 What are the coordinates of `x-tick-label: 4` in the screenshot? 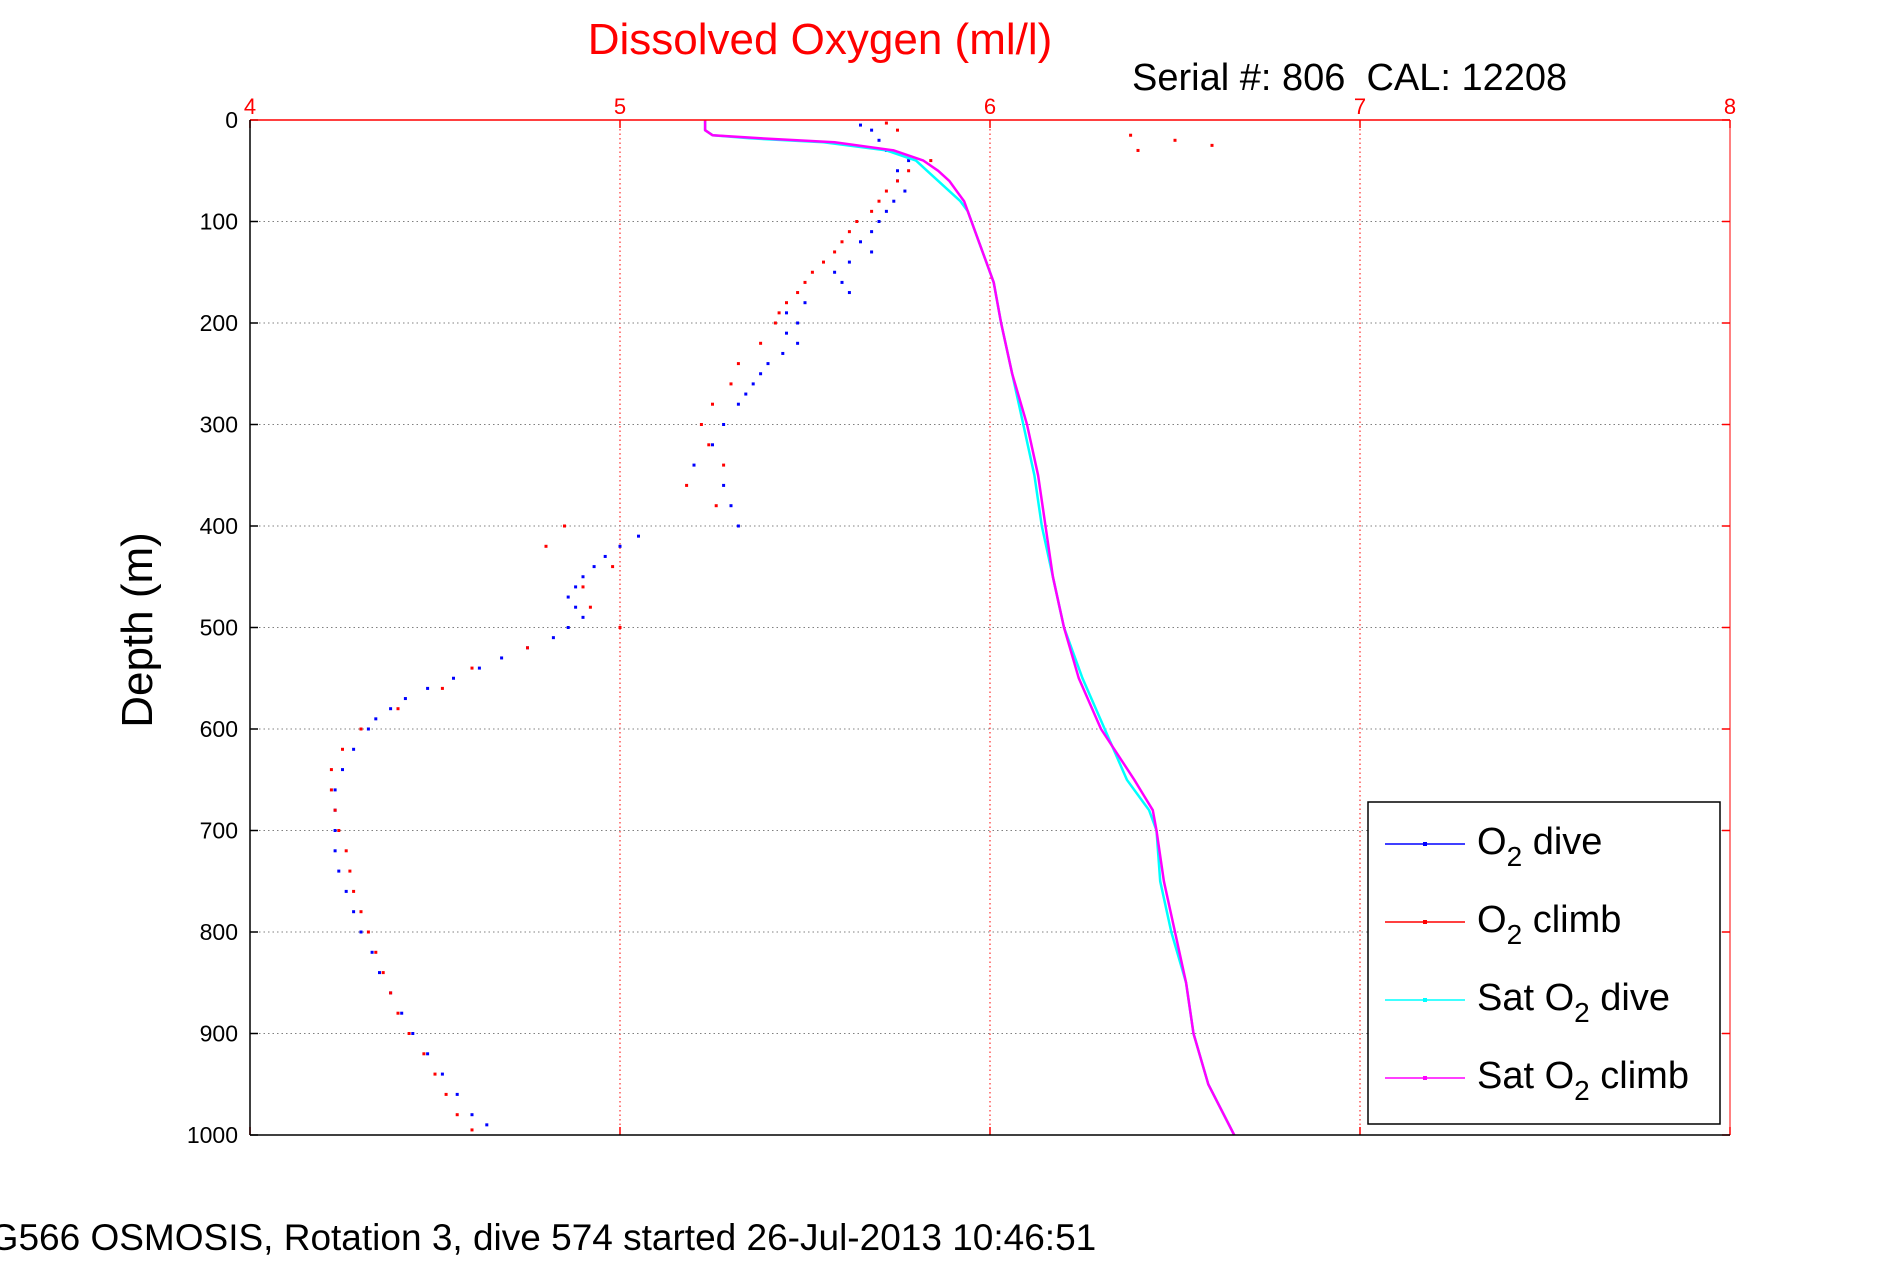 It's located at (250, 106).